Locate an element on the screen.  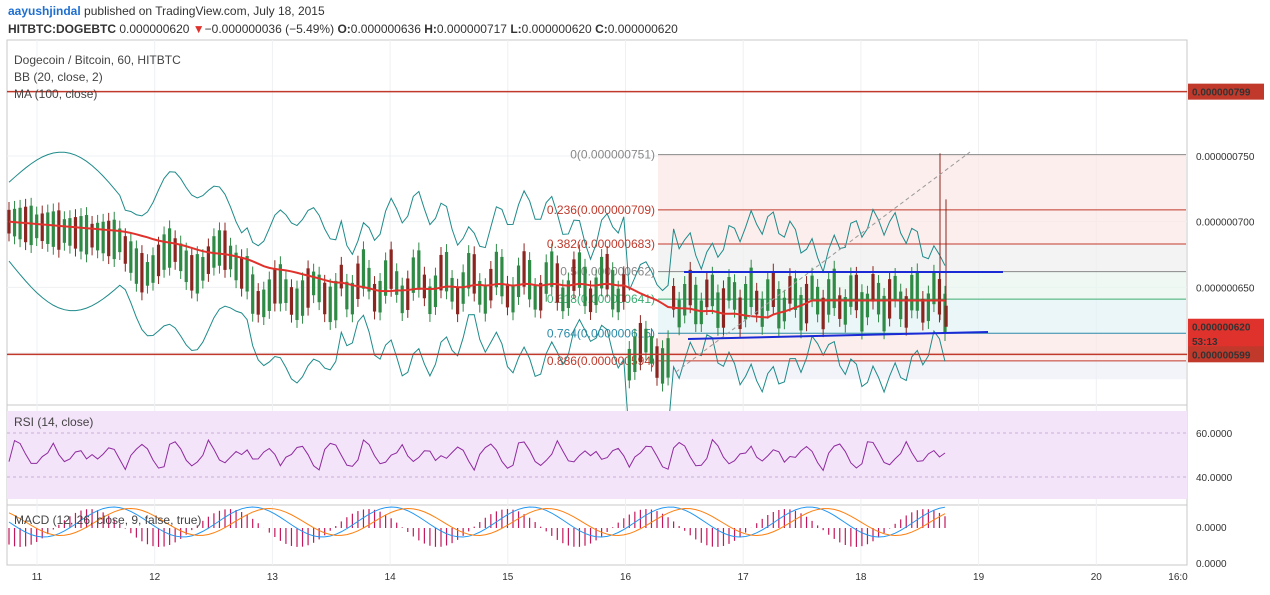
author-link: aayushjindal is located at coordinates (44, 11).